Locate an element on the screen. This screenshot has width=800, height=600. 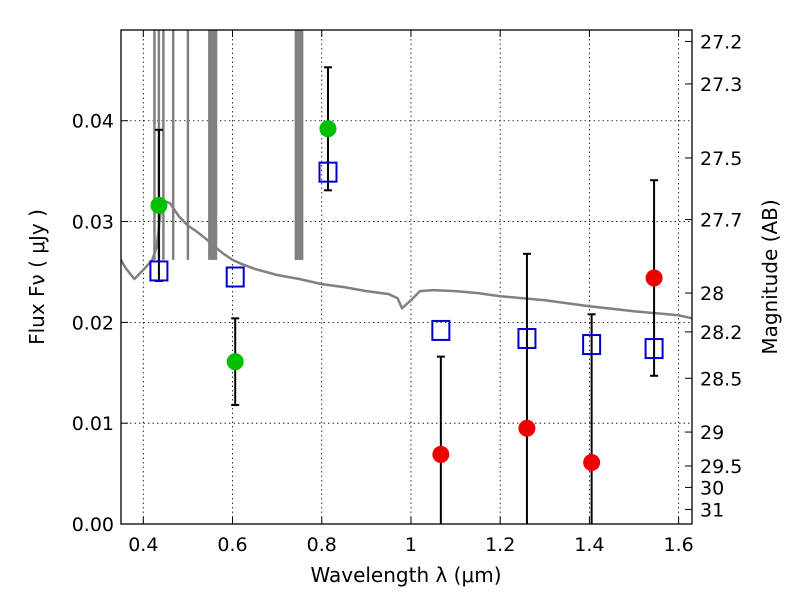
y2-tick-label: 27.2 is located at coordinates (721, 42).